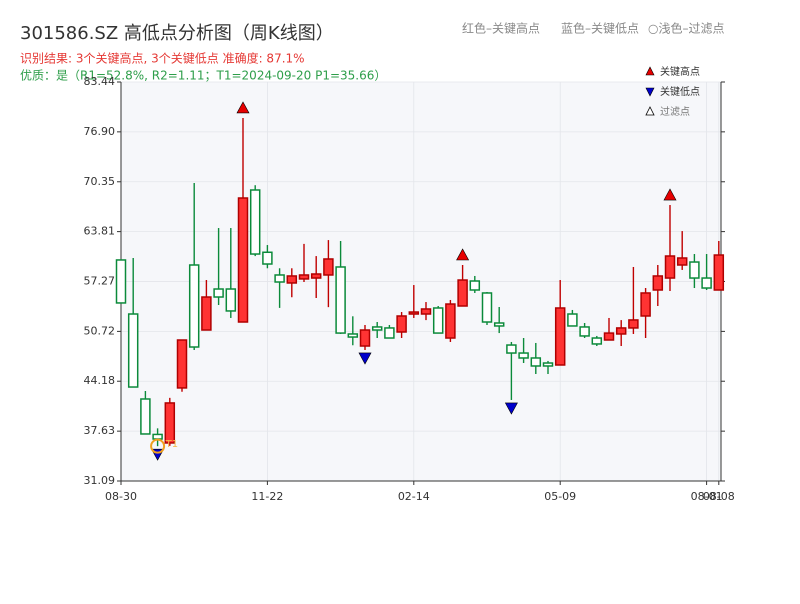 This screenshot has width=800, height=604. Describe the element at coordinates (100, 480) in the screenshot. I see `y-tick-label: 31.09` at that location.